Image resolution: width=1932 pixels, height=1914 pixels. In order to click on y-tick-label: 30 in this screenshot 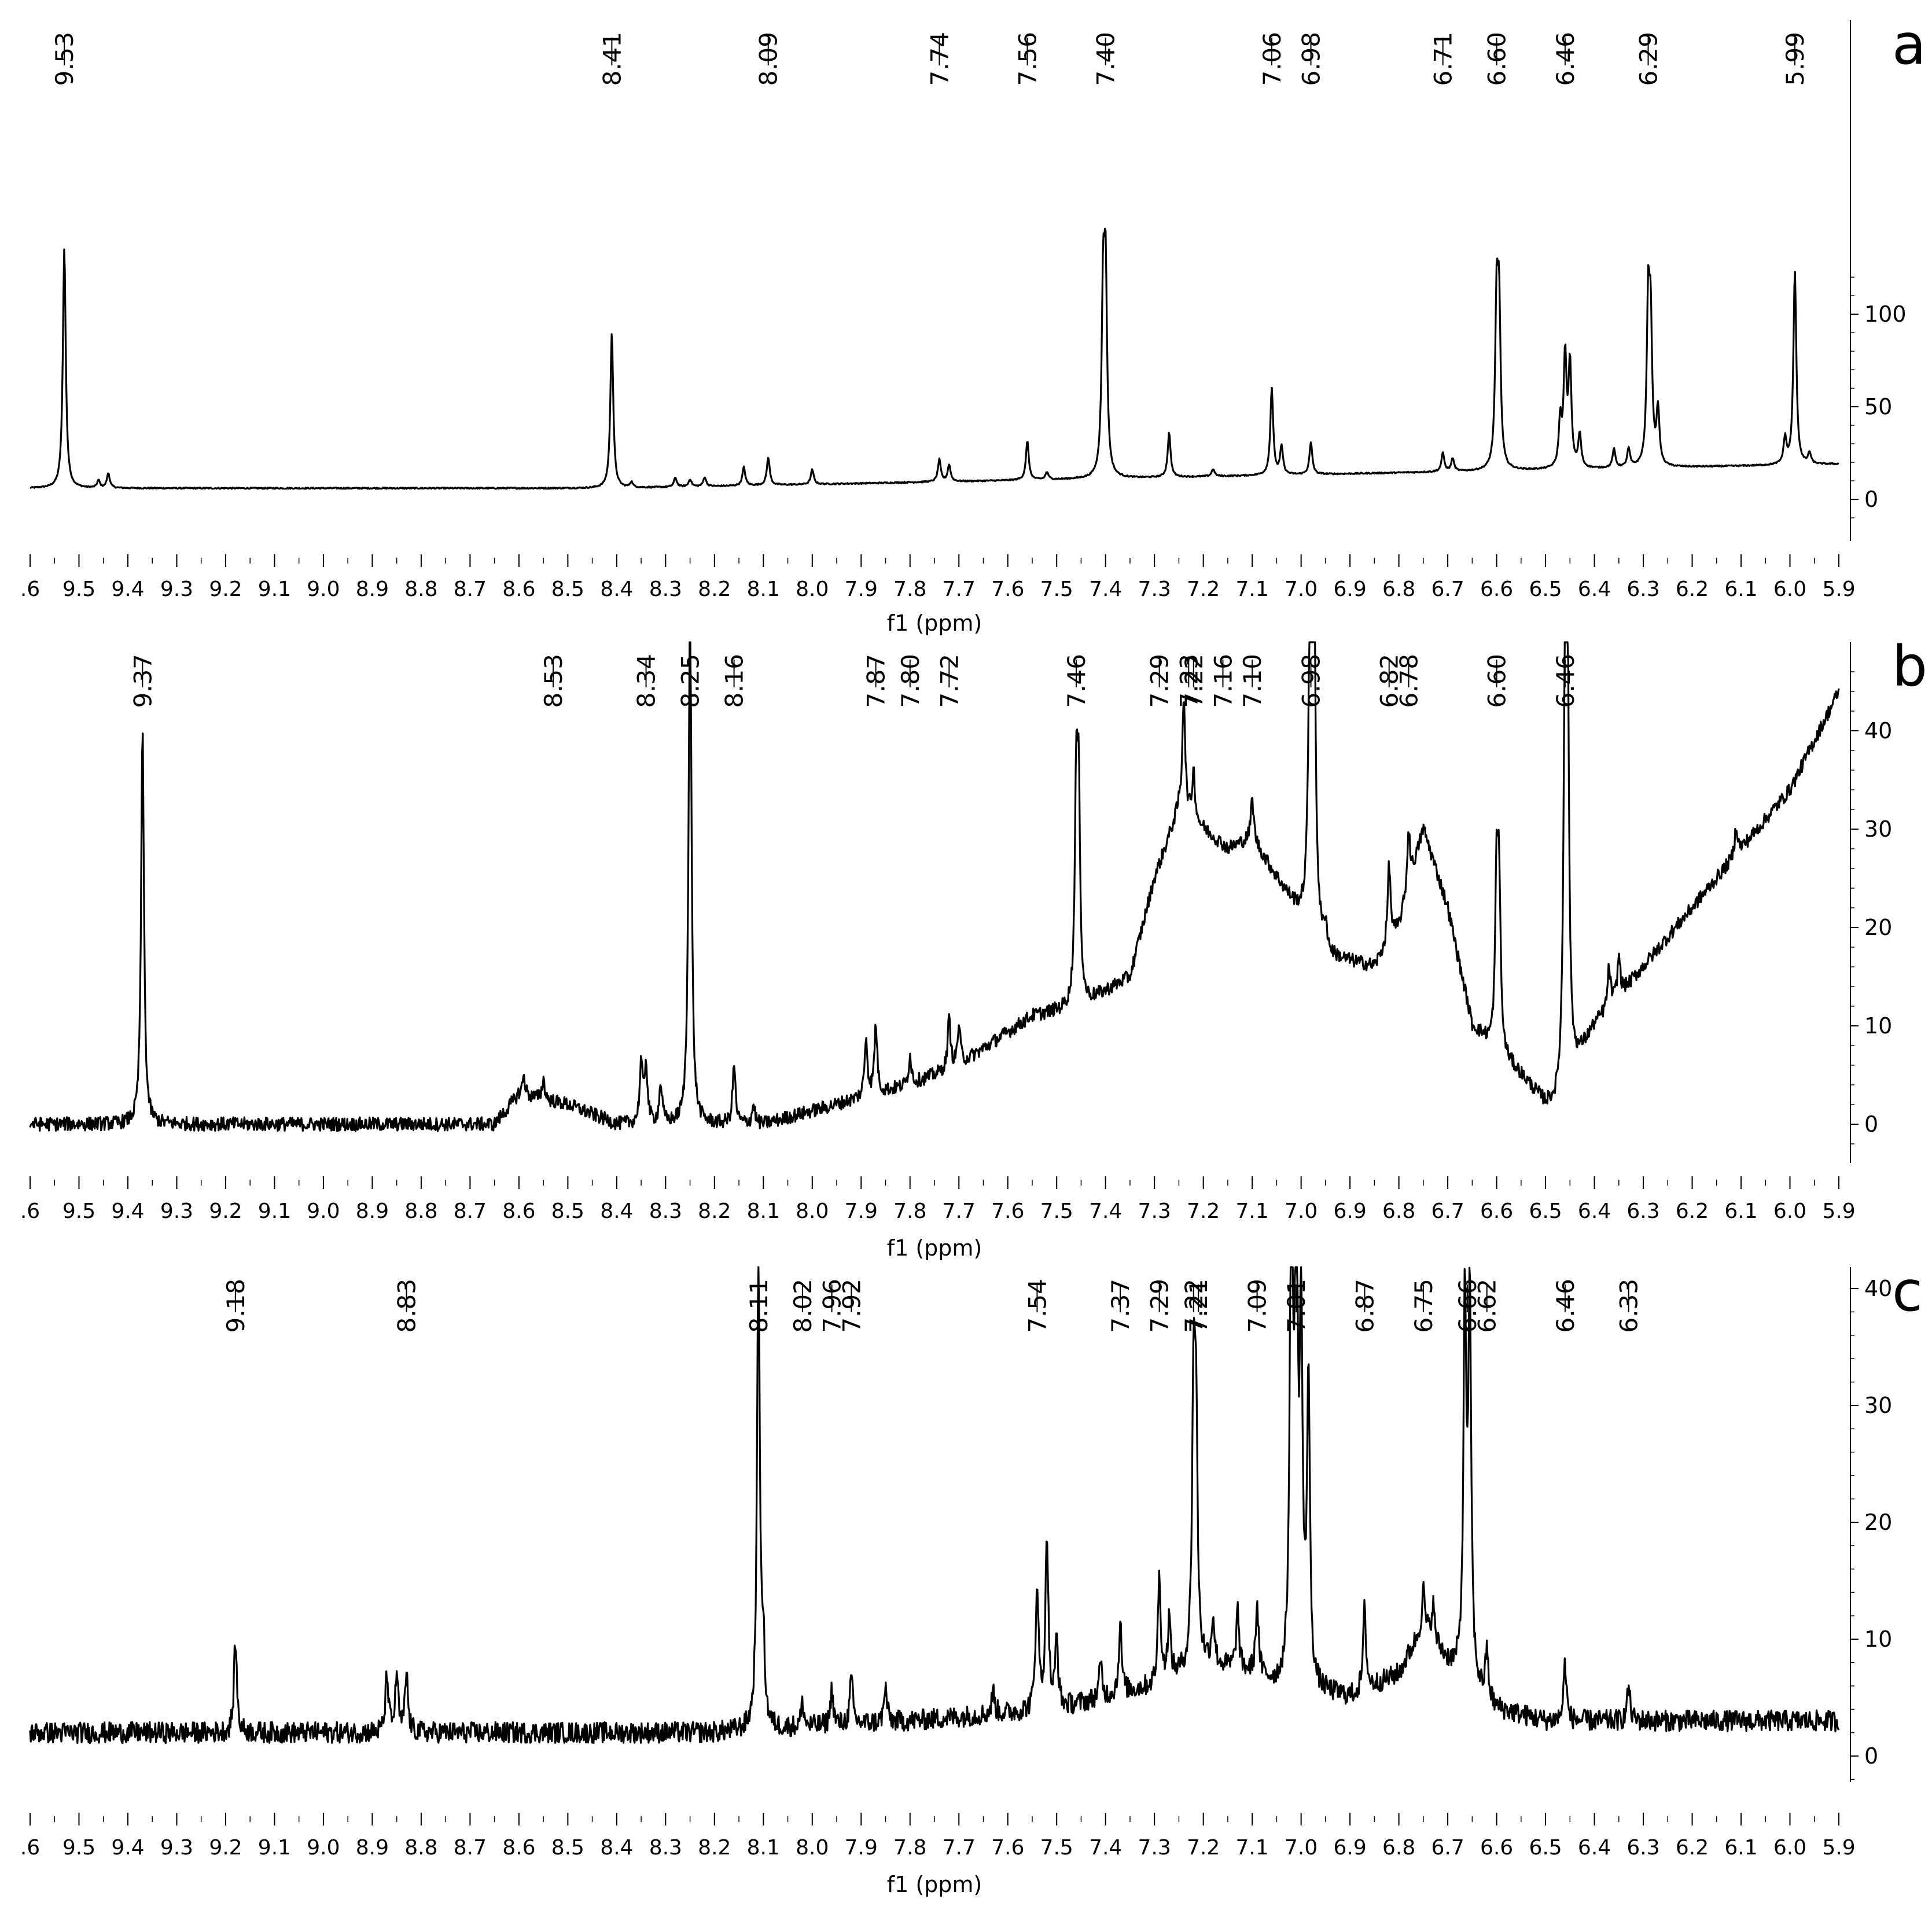, I will do `click(1878, 1405)`.